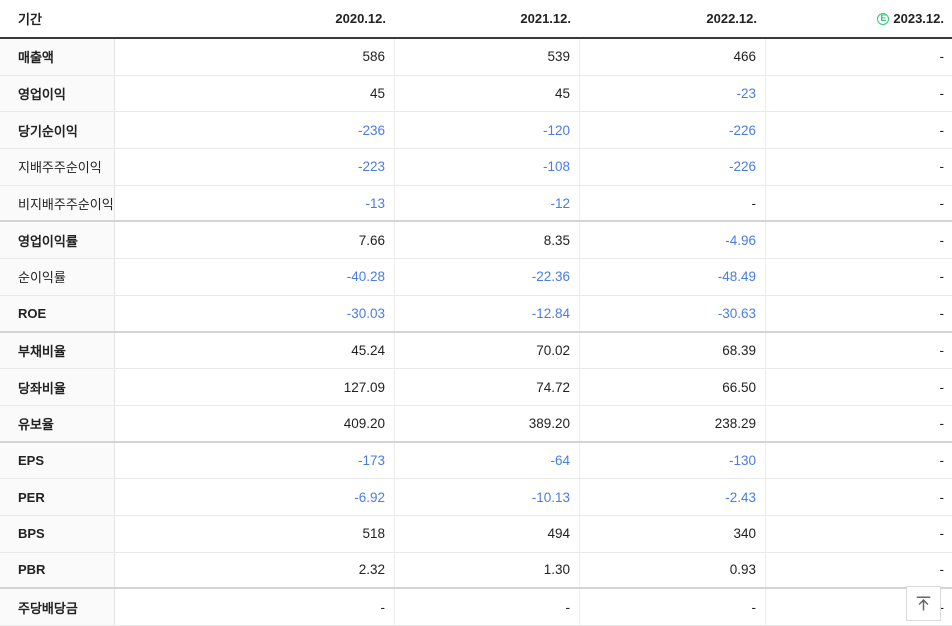  What do you see at coordinates (487, 167) in the screenshot?
I see `table-cell: -108` at bounding box center [487, 167].